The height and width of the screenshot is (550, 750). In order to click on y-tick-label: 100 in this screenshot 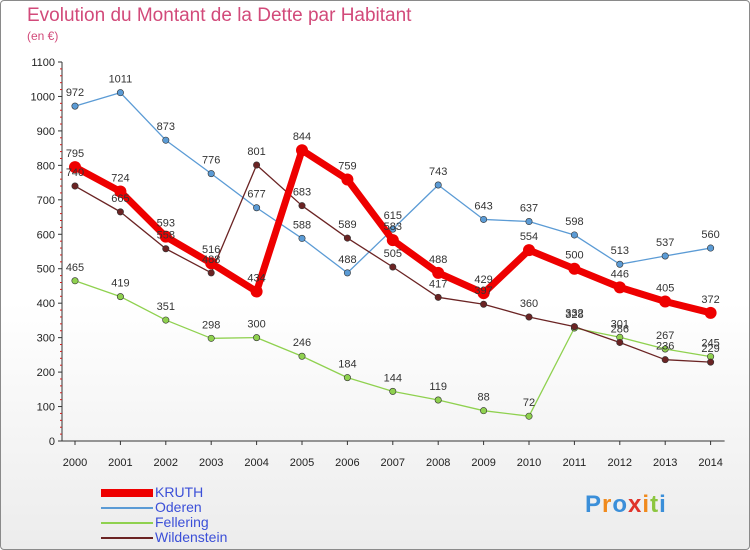, I will do `click(46, 408)`.